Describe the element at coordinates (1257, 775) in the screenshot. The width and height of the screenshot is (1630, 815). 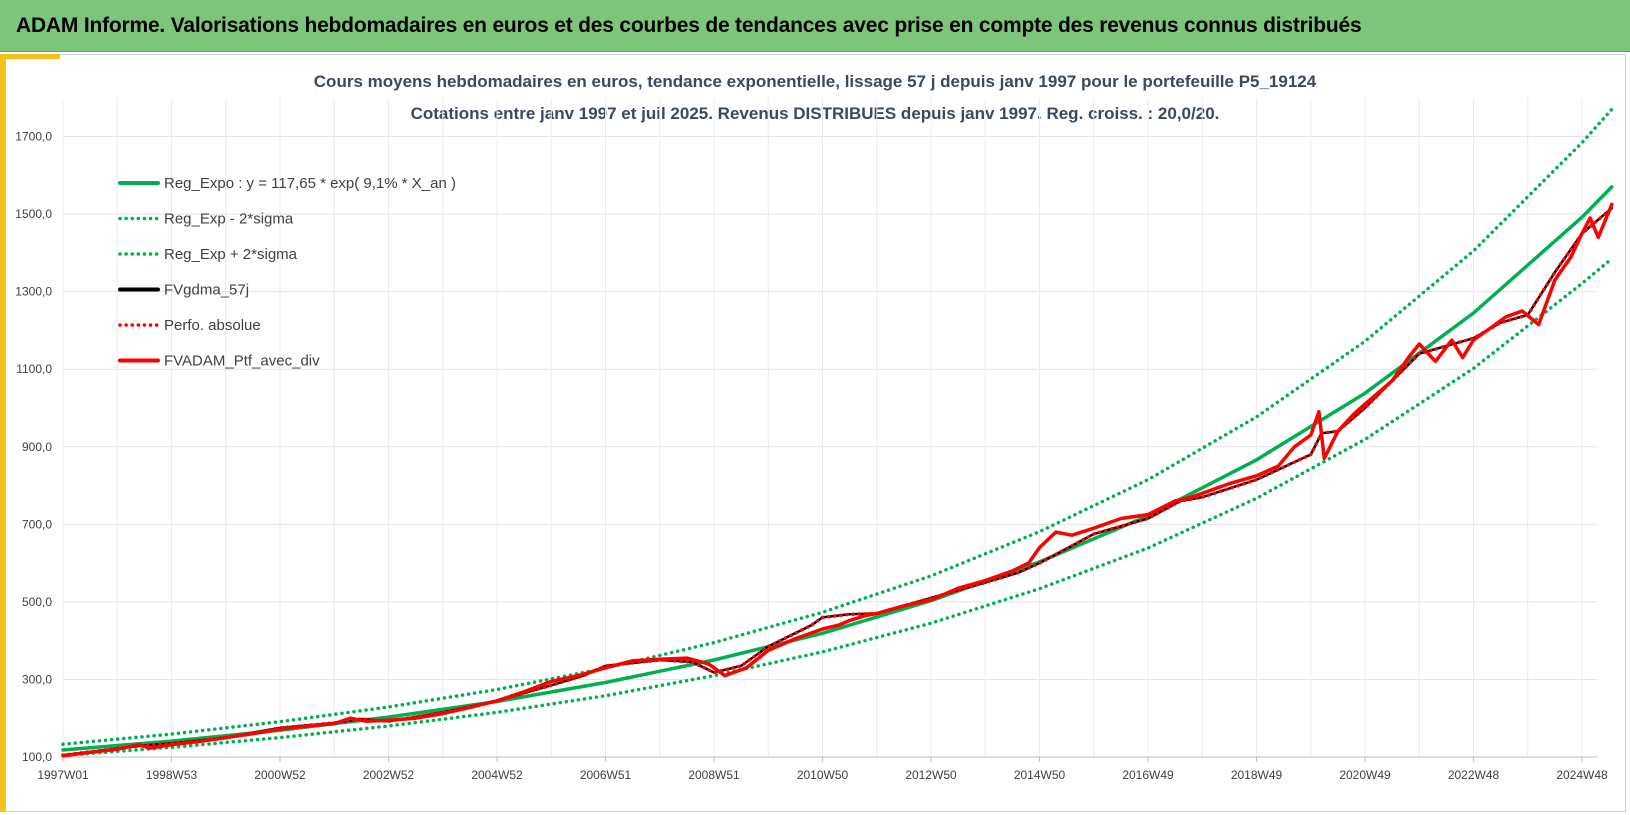
I see `x-tick-label: 2018W49` at that location.